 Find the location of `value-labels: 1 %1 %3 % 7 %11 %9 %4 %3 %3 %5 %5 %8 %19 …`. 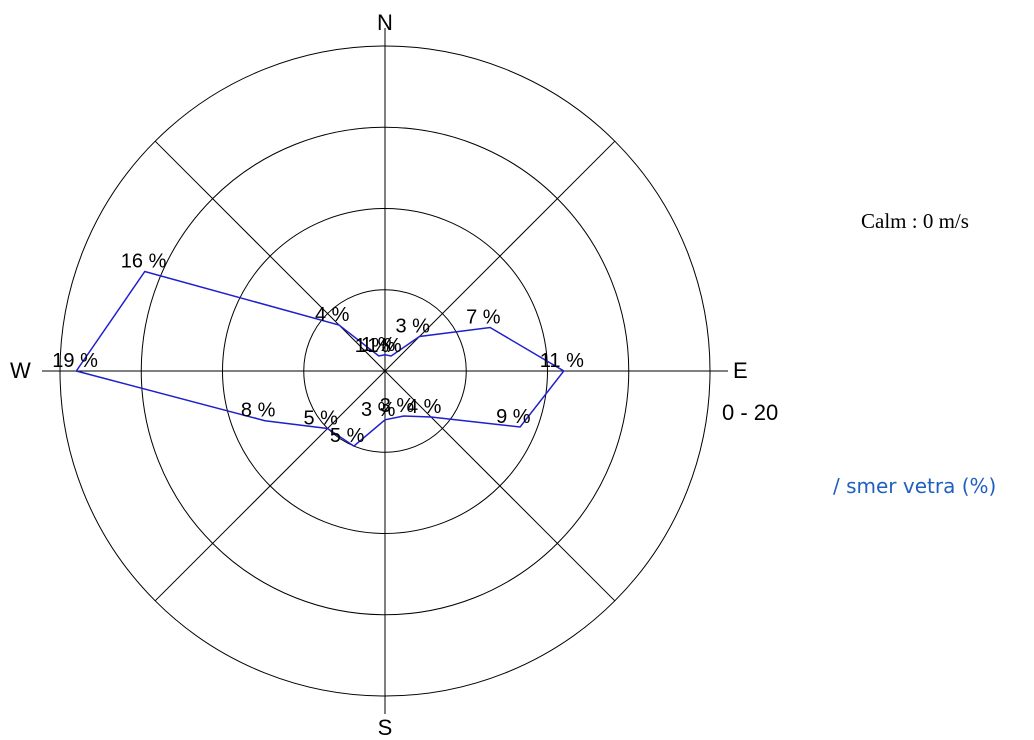

value-labels: 1 %1 %3 % 7 %11 %9 %4 %3 %3 %5 %5 %8 %19 … is located at coordinates (318, 349).